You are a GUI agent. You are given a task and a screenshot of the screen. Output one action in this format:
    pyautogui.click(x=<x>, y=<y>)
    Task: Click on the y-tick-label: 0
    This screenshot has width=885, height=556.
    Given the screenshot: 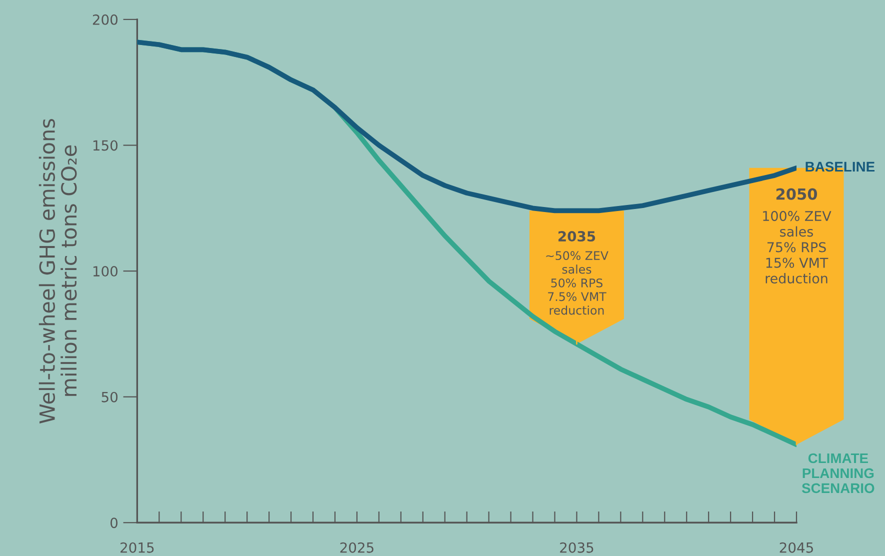 What is the action you would take?
    pyautogui.click(x=114, y=523)
    